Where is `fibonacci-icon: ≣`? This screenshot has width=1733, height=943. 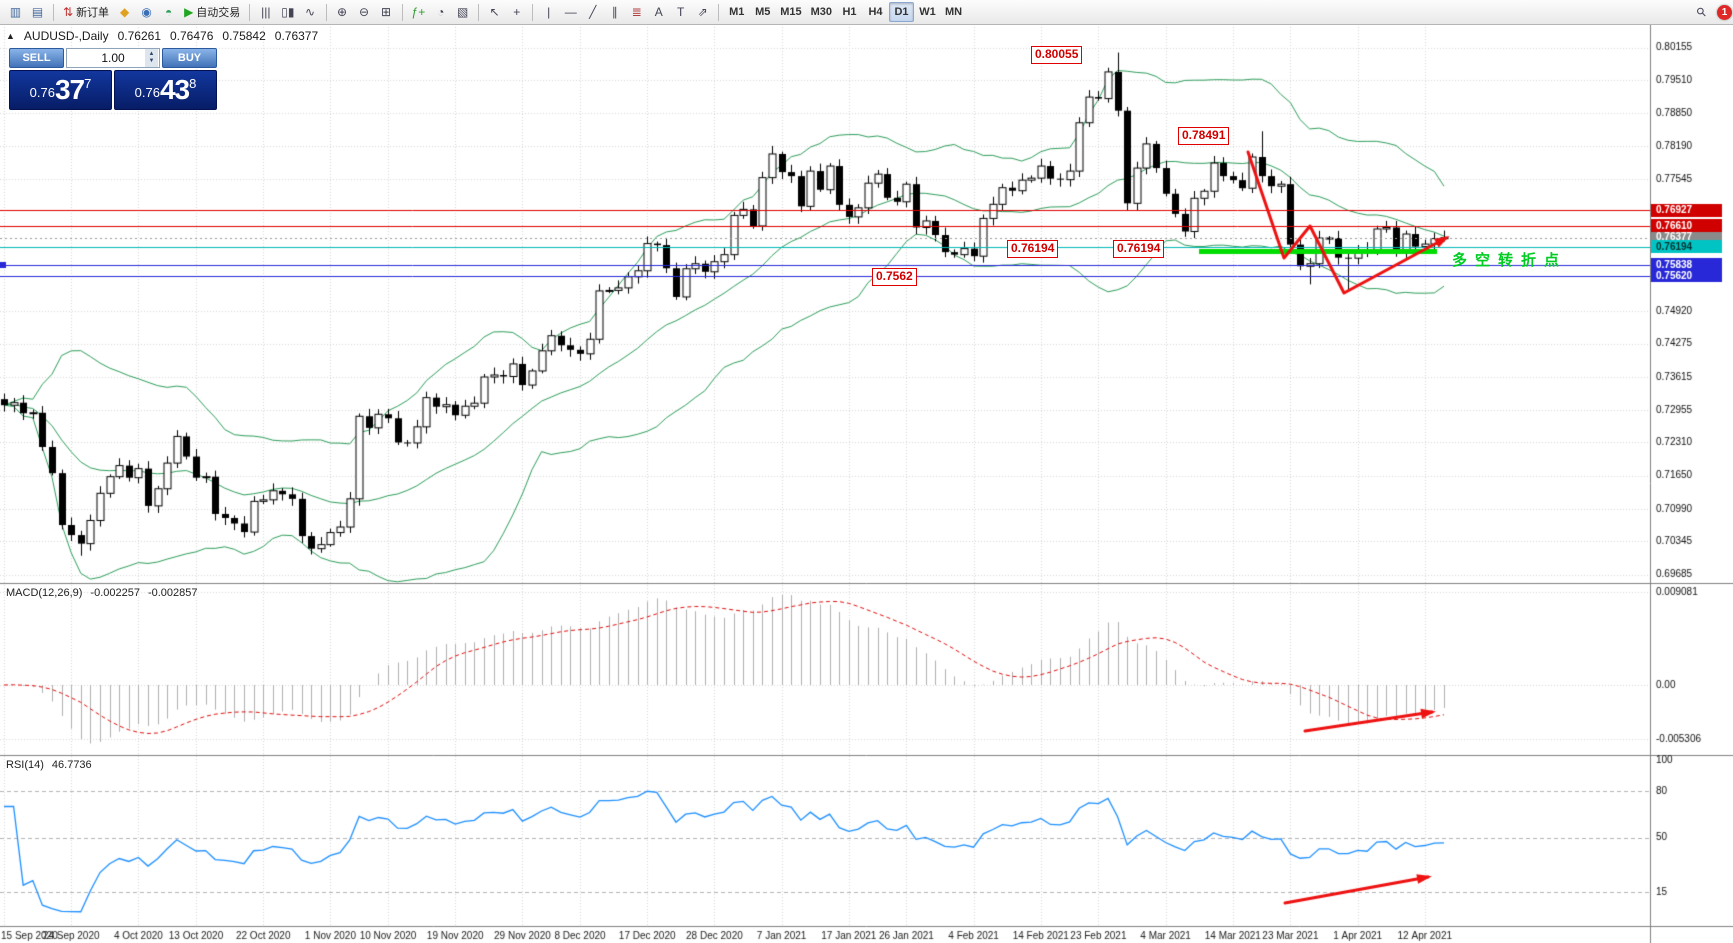 fibonacci-icon: ≣ is located at coordinates (636, 12).